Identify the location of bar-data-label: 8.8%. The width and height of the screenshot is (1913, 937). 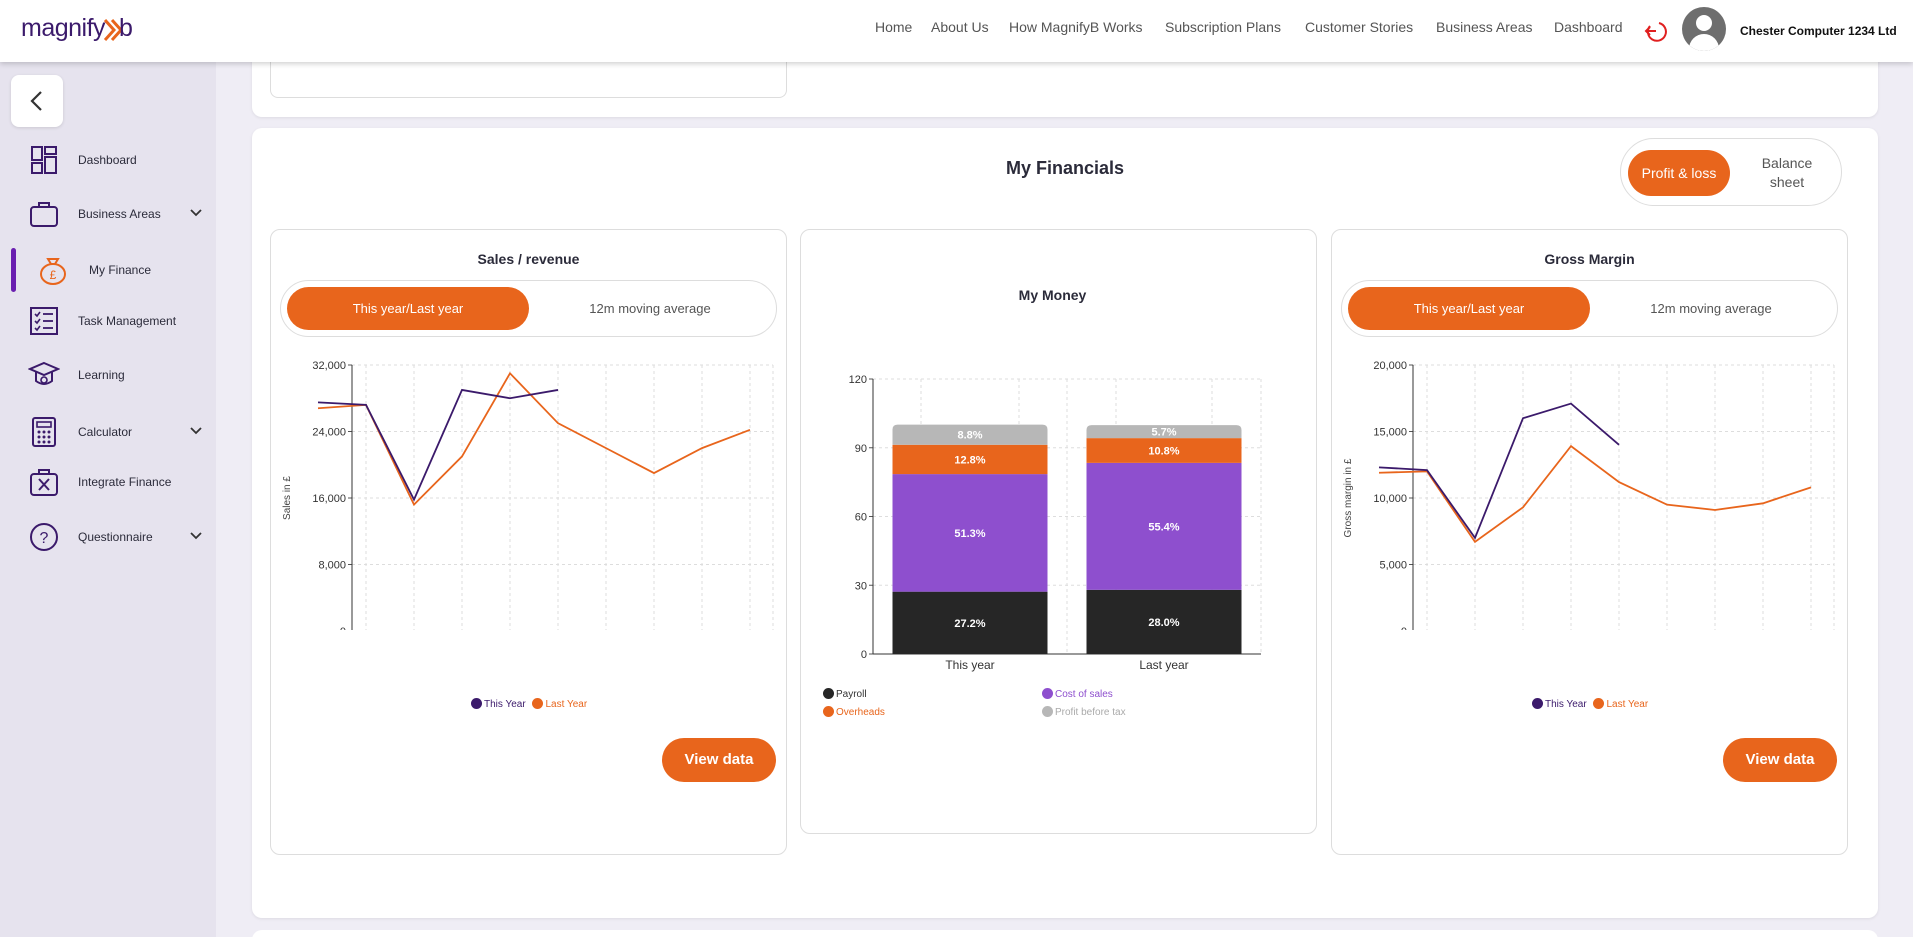
(969, 436).